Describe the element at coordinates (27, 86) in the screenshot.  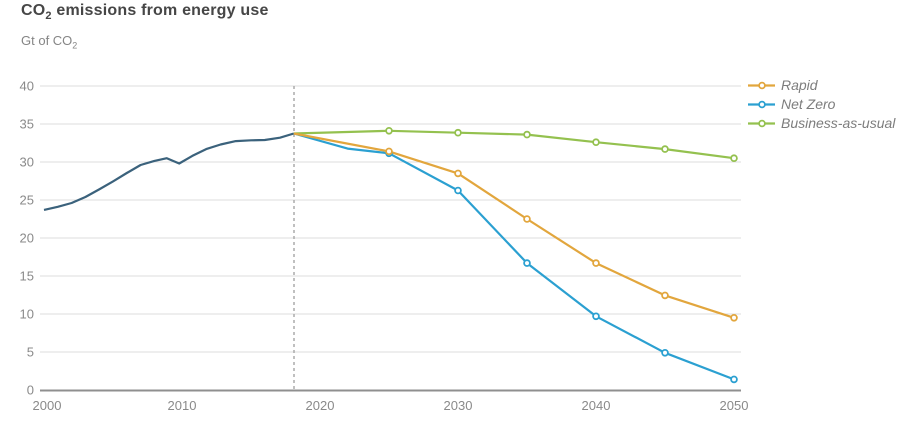
I see `svg-text: 40` at that location.